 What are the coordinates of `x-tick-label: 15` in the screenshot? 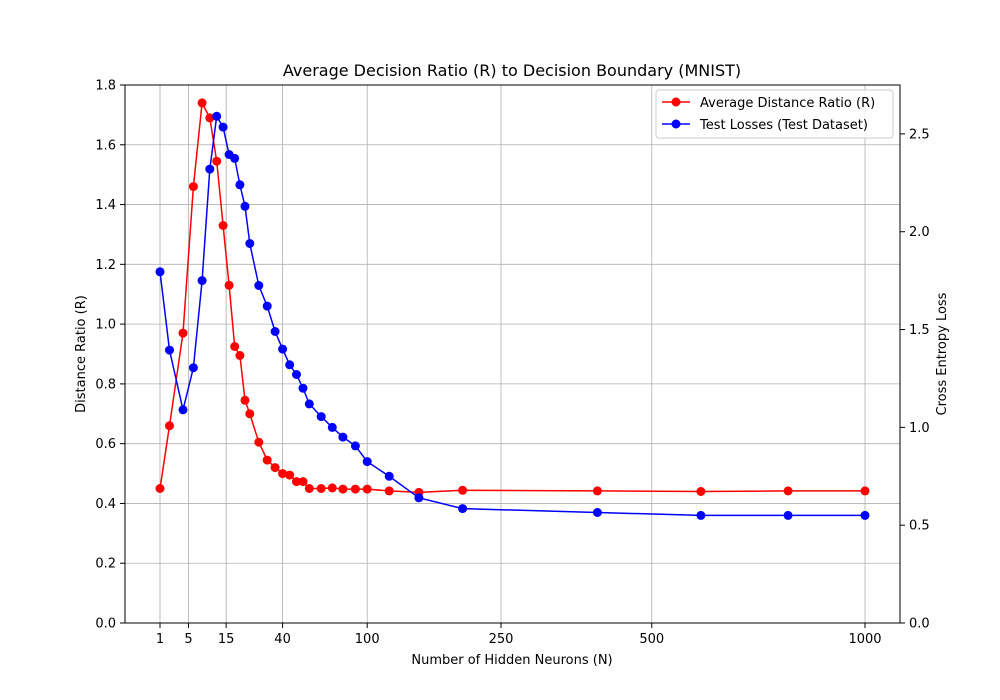 It's located at (226, 639).